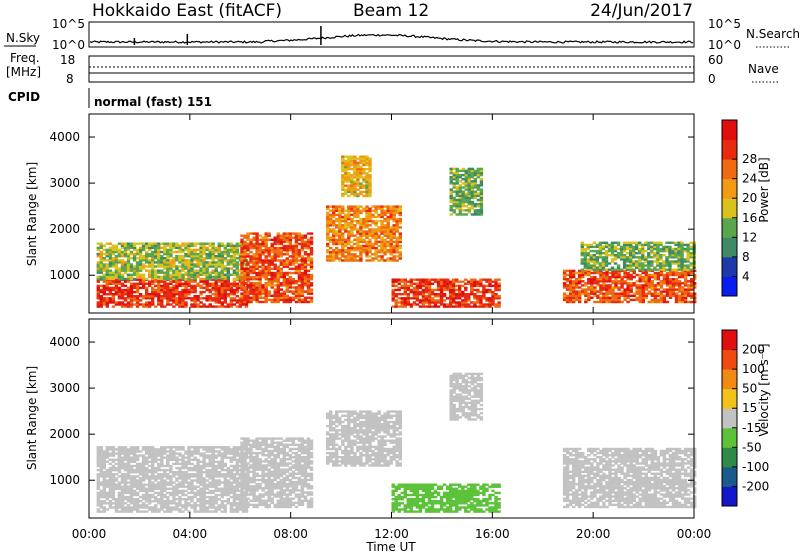  Describe the element at coordinates (64, 229) in the screenshot. I see `range-tick-label: 2000` at that location.